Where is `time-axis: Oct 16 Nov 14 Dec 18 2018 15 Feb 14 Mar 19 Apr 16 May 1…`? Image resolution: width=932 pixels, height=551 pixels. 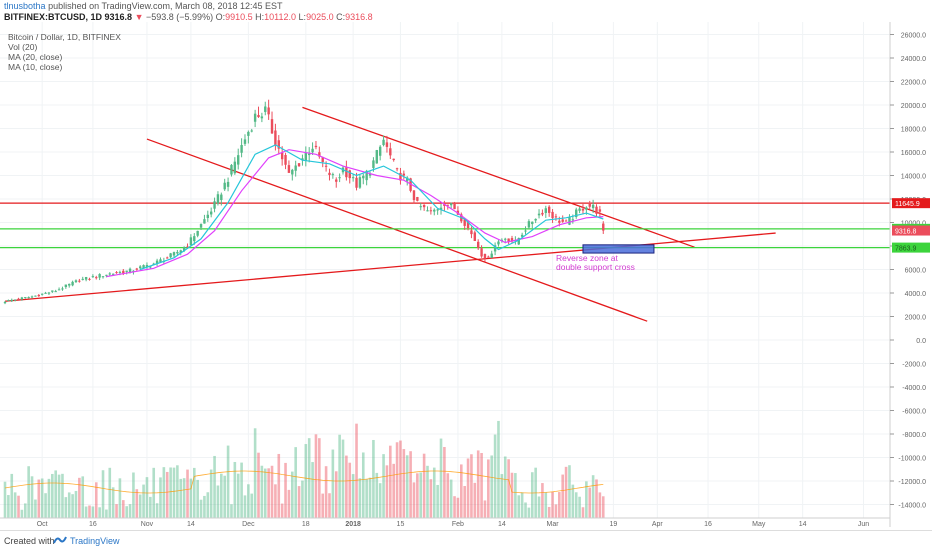 time-axis: Oct 16 Nov 14 Dec 18 2018 15 Feb 14 Mar 19 Apr 16 May 1… is located at coordinates (445, 522).